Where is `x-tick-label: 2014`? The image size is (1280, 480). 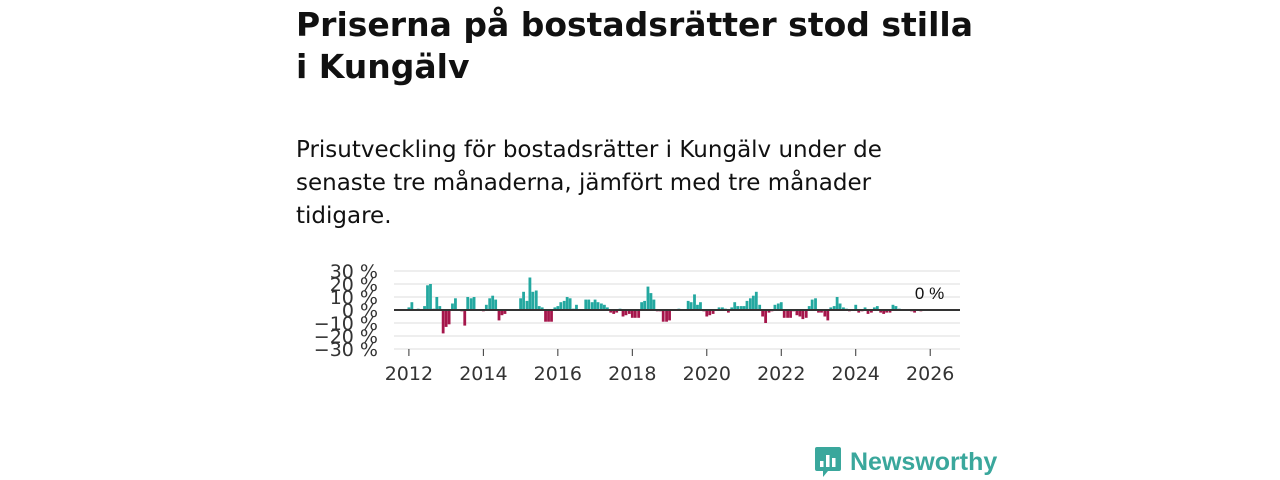 x-tick-label: 2014 is located at coordinates (483, 374).